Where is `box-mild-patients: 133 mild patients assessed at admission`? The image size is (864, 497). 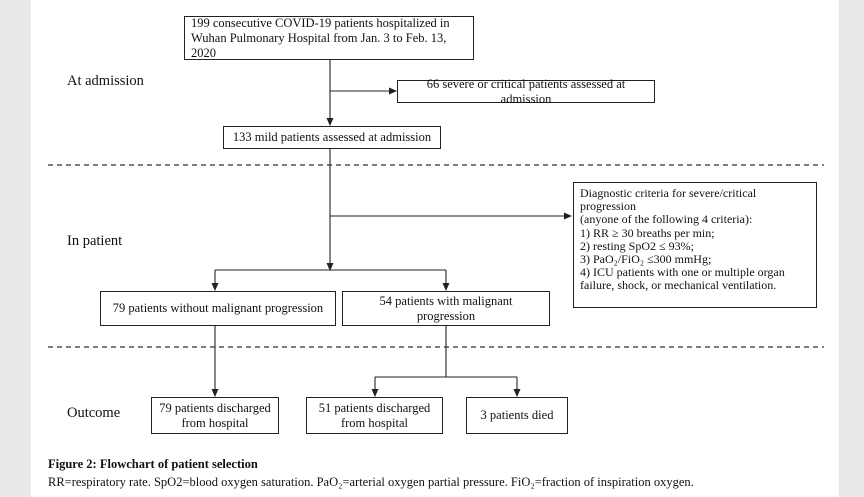
box-mild-patients: 133 mild patients assessed at admission is located at coordinates (332, 137).